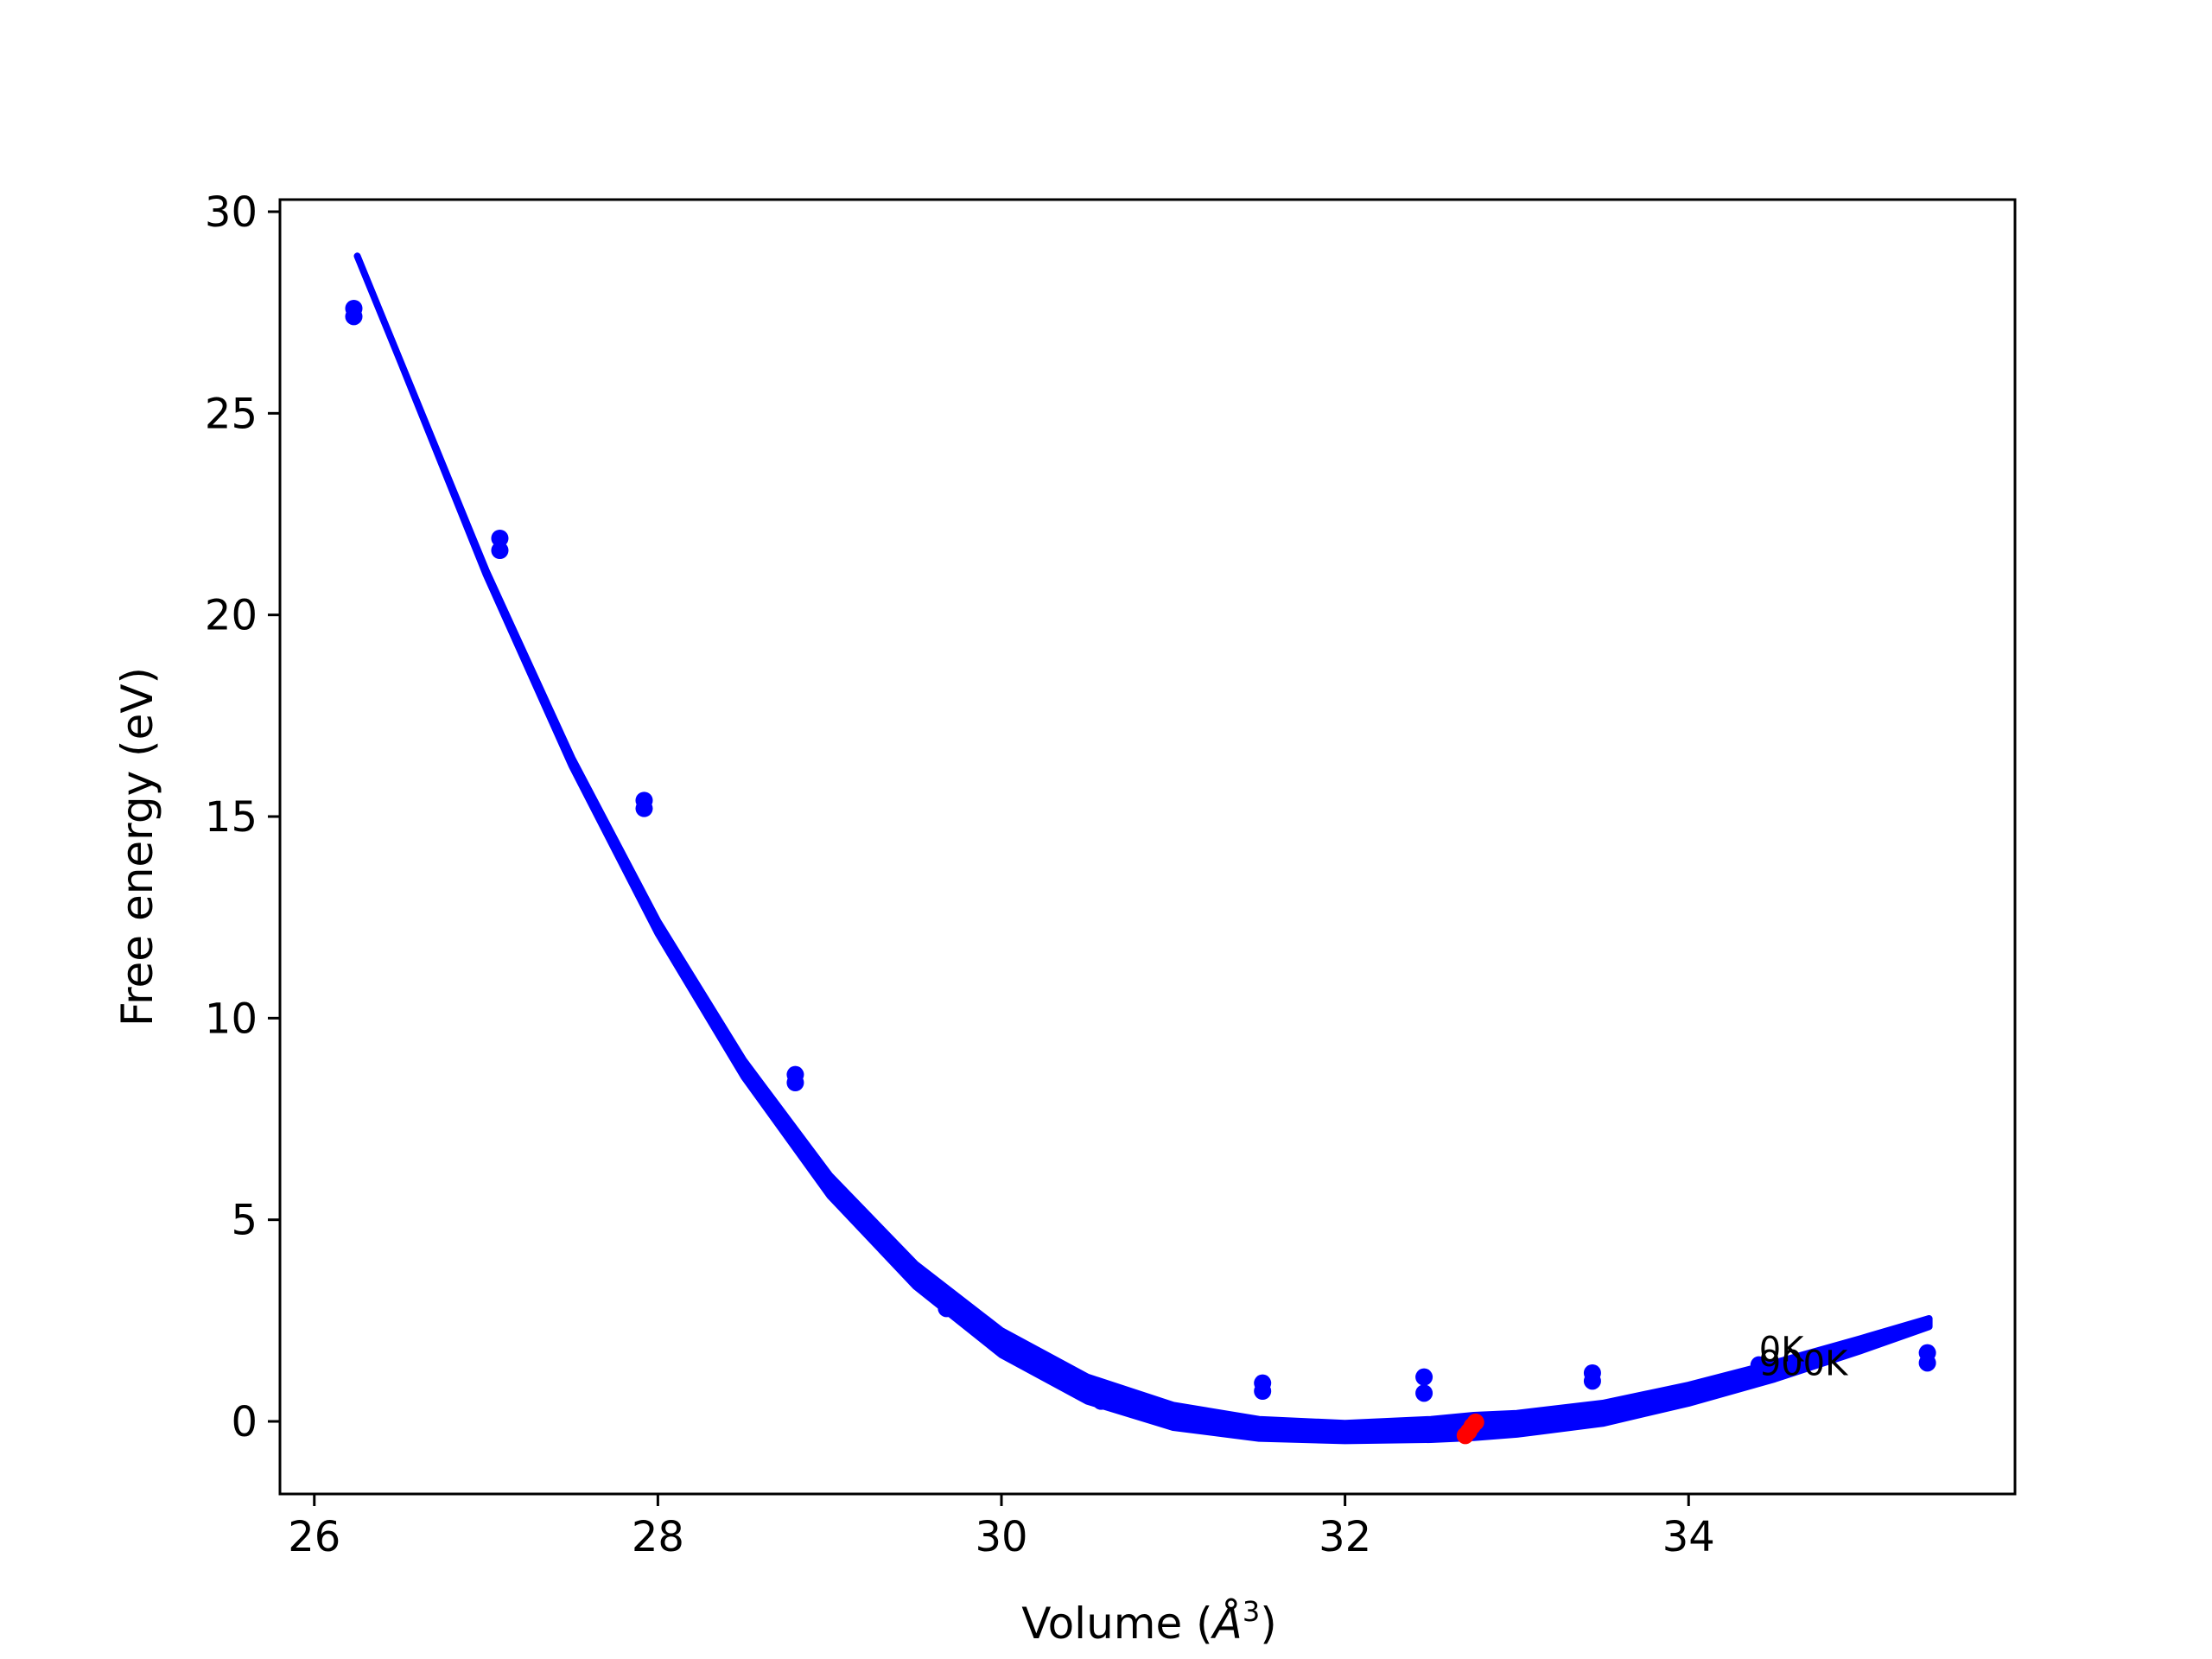  Describe the element at coordinates (1345, 1537) in the screenshot. I see `x-tick-label: 32` at that location.